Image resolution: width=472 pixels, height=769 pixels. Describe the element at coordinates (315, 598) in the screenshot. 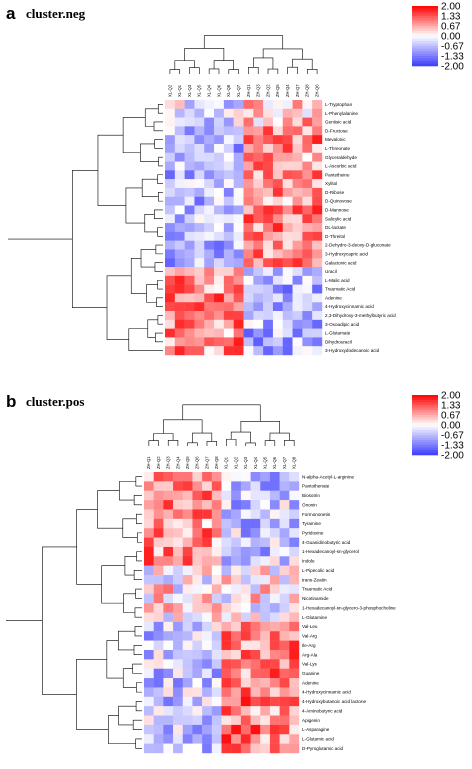

I see `row-label: Nicotinamide` at that location.